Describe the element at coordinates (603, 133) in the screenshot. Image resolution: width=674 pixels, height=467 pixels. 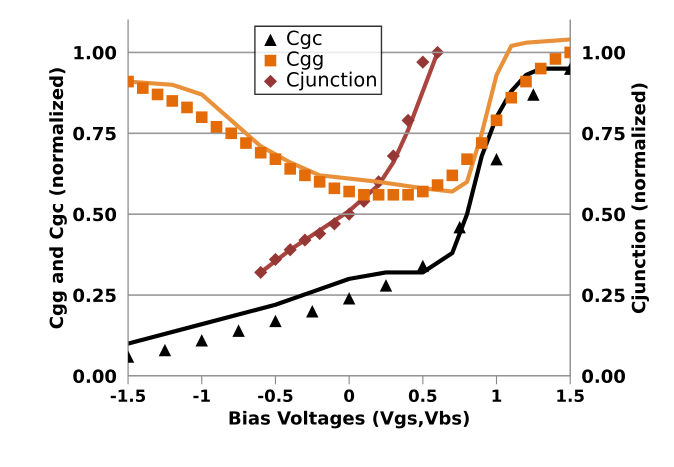
I see `y2-tick-label: 0.75` at that location.